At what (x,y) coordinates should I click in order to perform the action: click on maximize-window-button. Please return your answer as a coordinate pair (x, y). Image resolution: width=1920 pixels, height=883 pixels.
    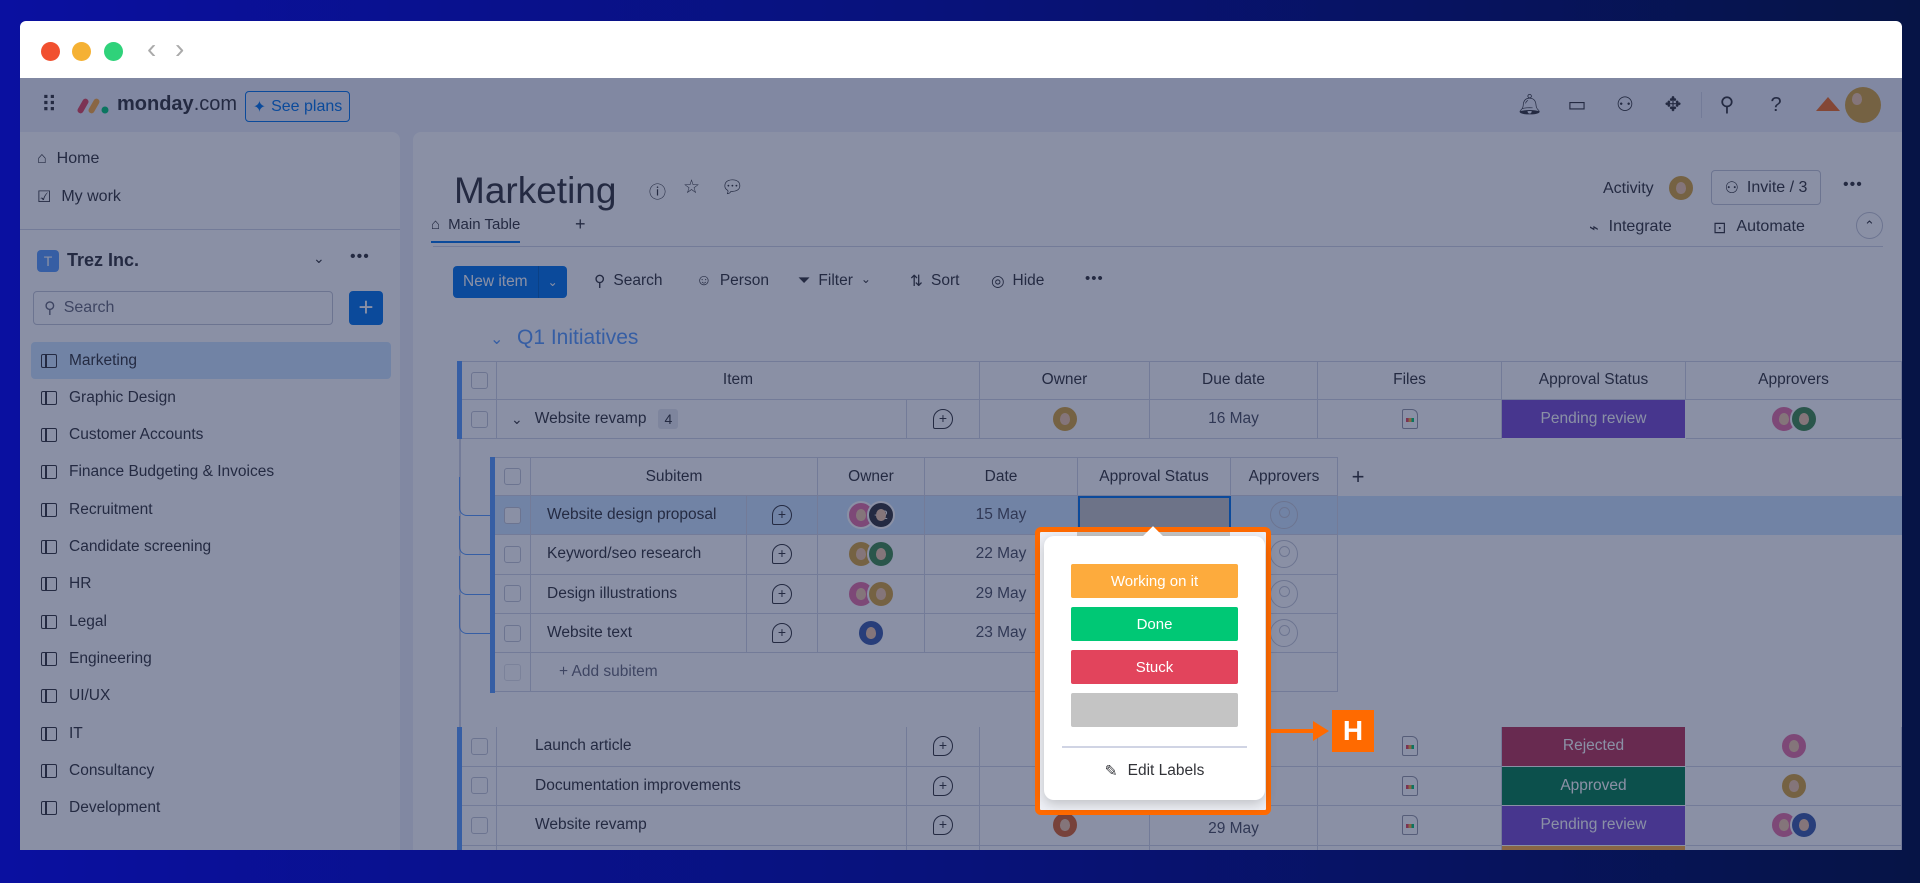
    Looking at the image, I should click on (113, 51).